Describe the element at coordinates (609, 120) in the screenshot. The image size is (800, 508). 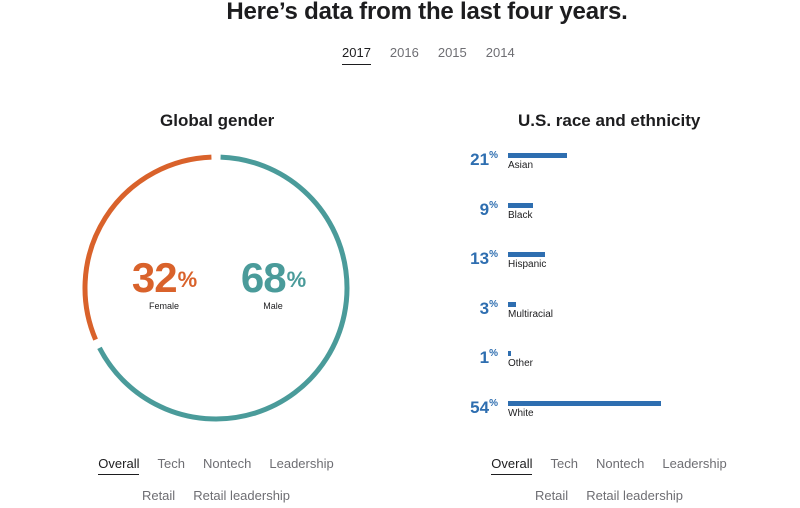
I see `race-chart-title: U.S. race and ethnicity` at that location.